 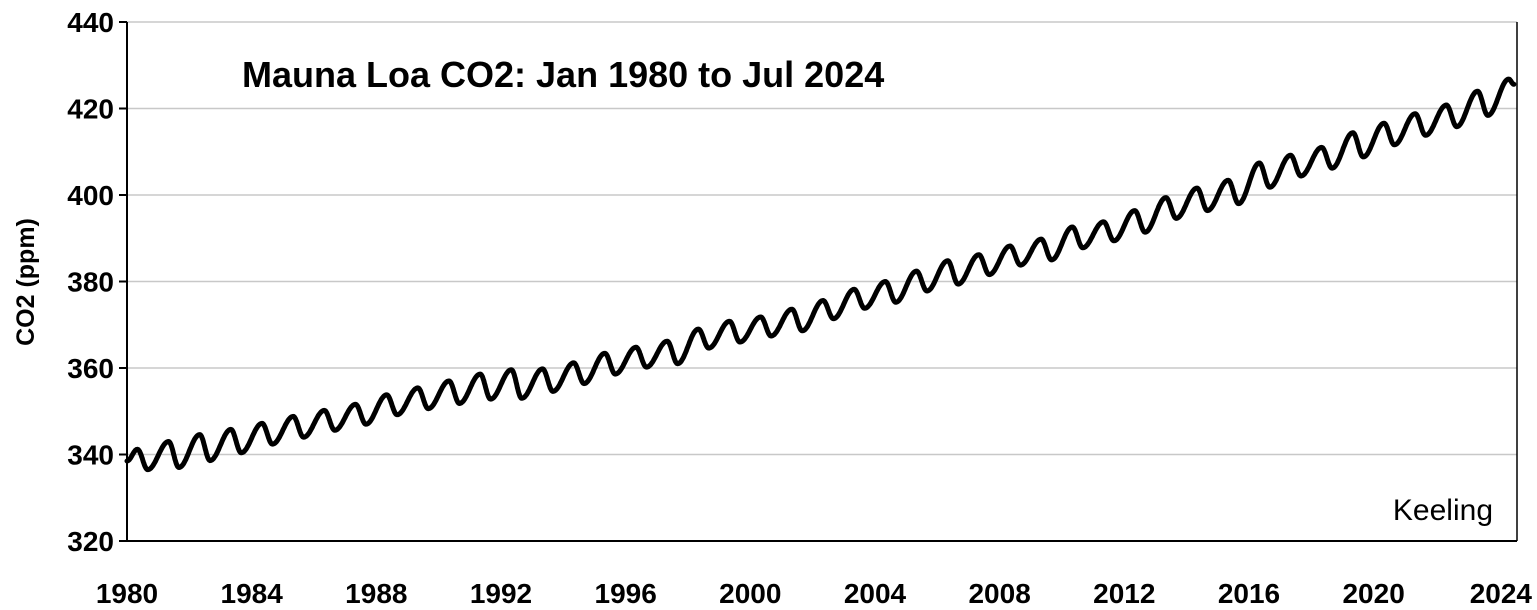 I want to click on x-tick-label: 1992, so click(x=501, y=593).